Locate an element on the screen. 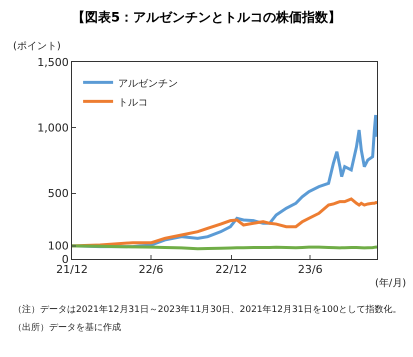 The height and width of the screenshot is (357, 413). legend-label: アルゼンチン is located at coordinates (148, 84).